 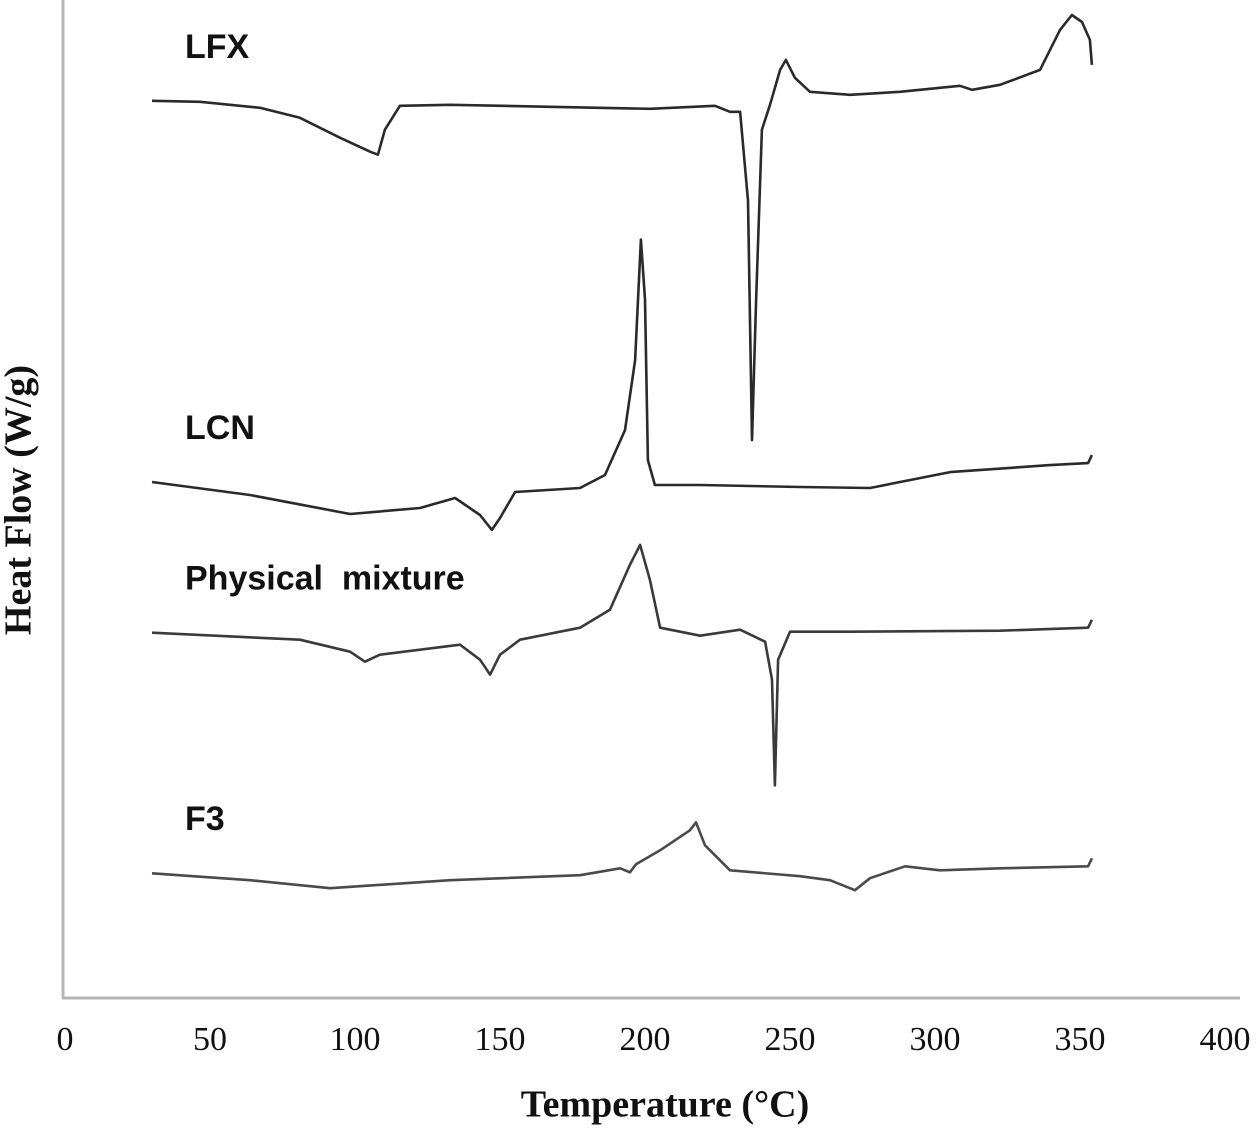 What do you see at coordinates (790, 1039) in the screenshot?
I see `x-tick-label: 250` at bounding box center [790, 1039].